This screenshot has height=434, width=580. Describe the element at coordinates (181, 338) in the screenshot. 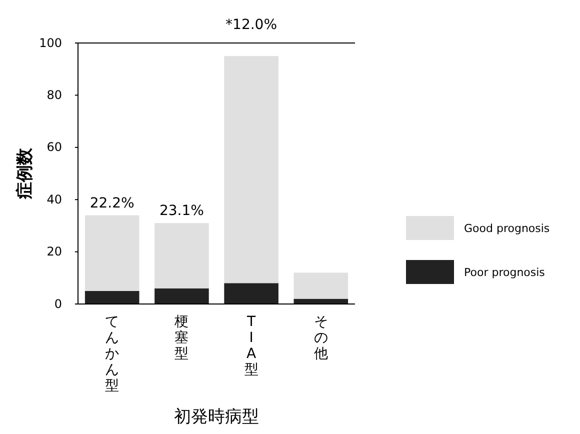

I see `x-tick-label: 梗塞型` at that location.